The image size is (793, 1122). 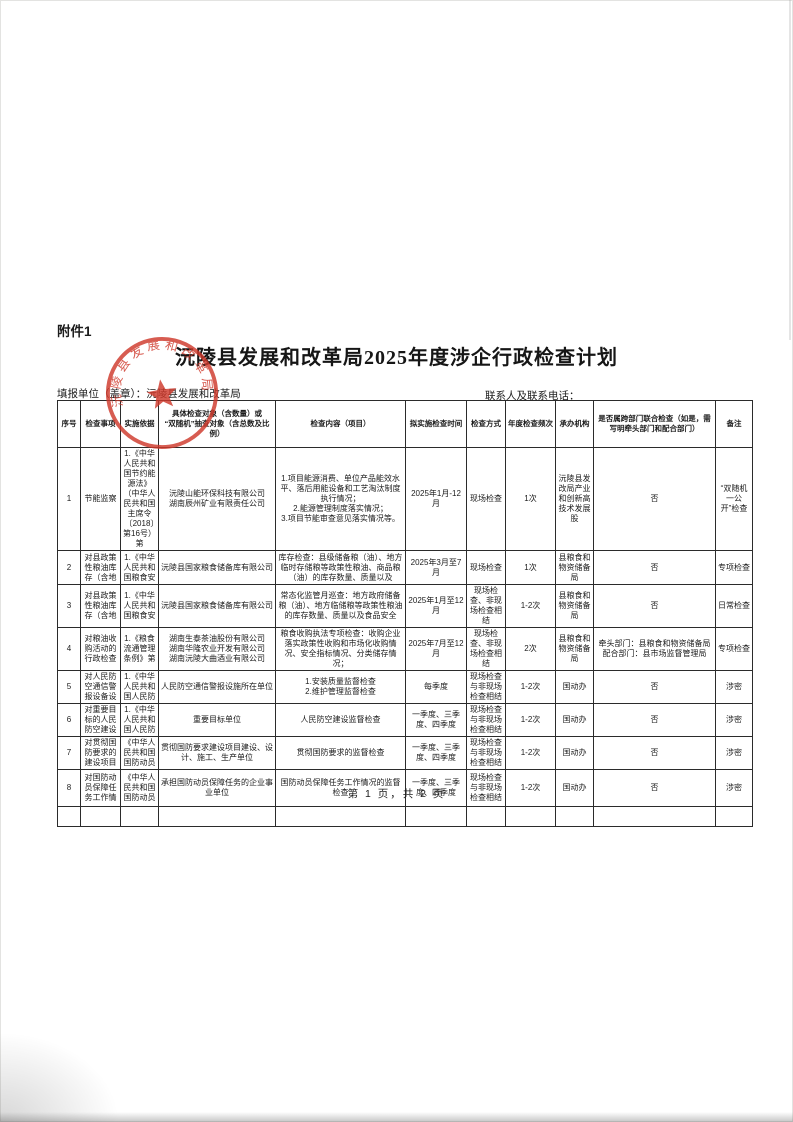 What do you see at coordinates (530, 816) in the screenshot?
I see `cell-frequency` at bounding box center [530, 816].